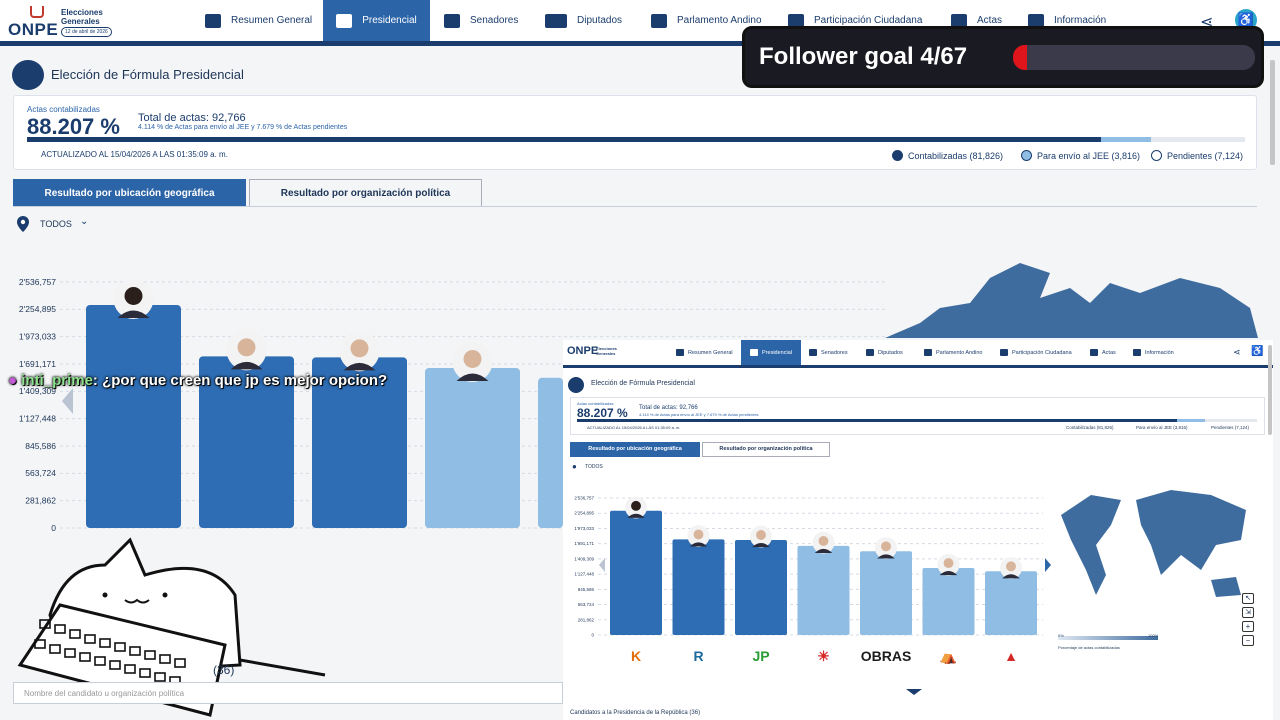  Describe the element at coordinates (1153, 352) in the screenshot. I see `mini-nav-informacion: Información` at that location.